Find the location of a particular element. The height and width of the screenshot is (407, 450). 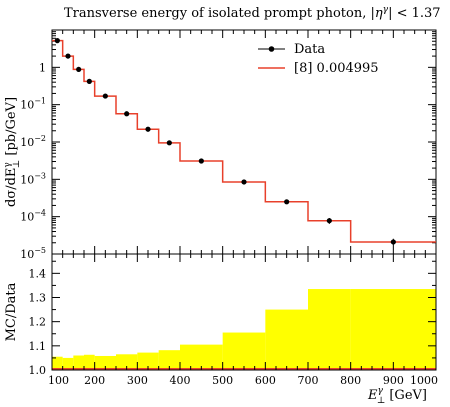

ratio-y-axis-label: MC/Data is located at coordinates (11, 311).